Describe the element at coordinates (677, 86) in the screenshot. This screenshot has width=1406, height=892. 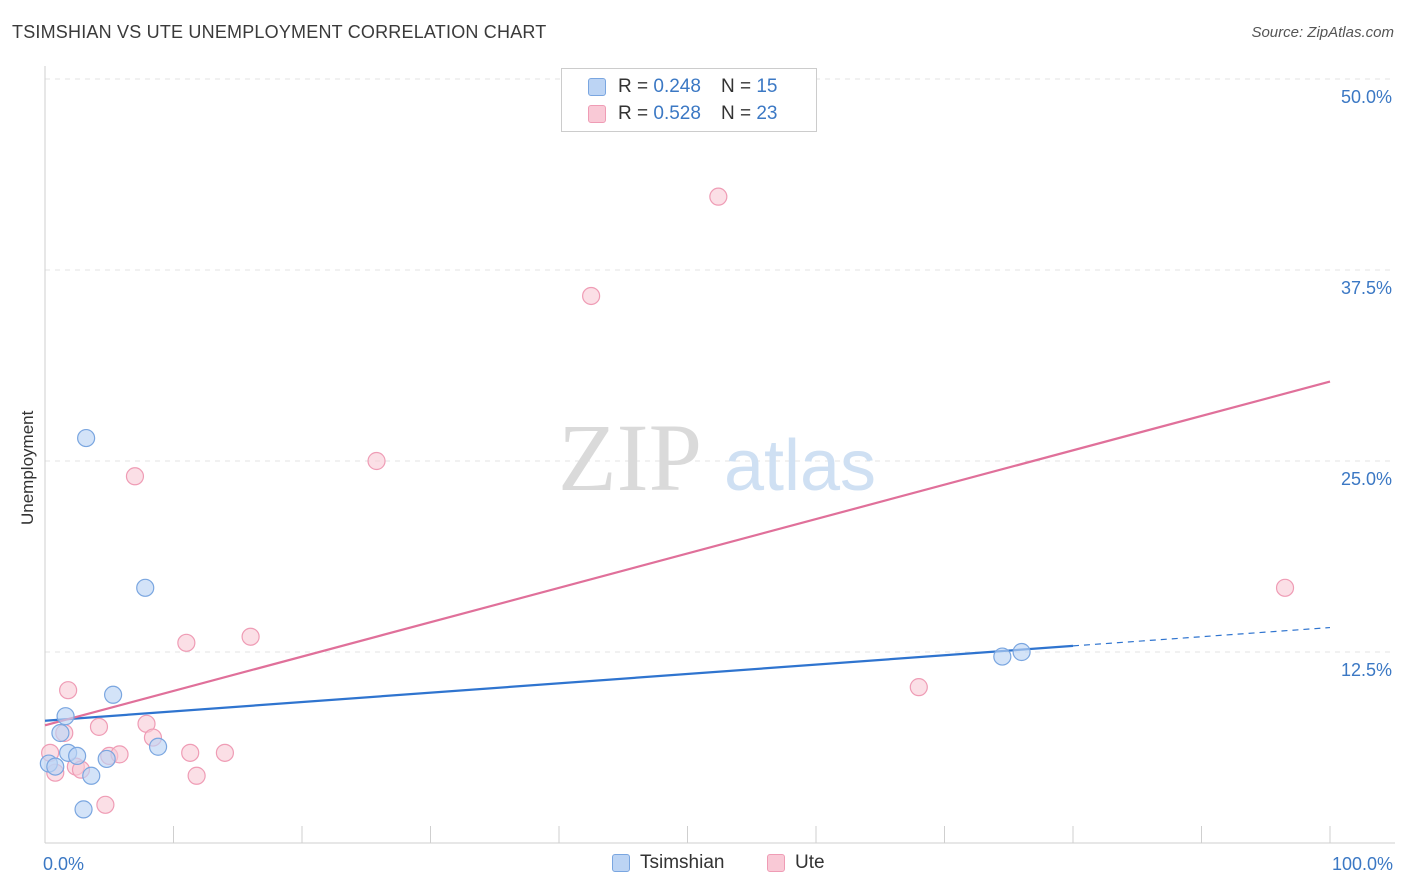
I see `legend-r-tsimshian: 0.248` at that location.